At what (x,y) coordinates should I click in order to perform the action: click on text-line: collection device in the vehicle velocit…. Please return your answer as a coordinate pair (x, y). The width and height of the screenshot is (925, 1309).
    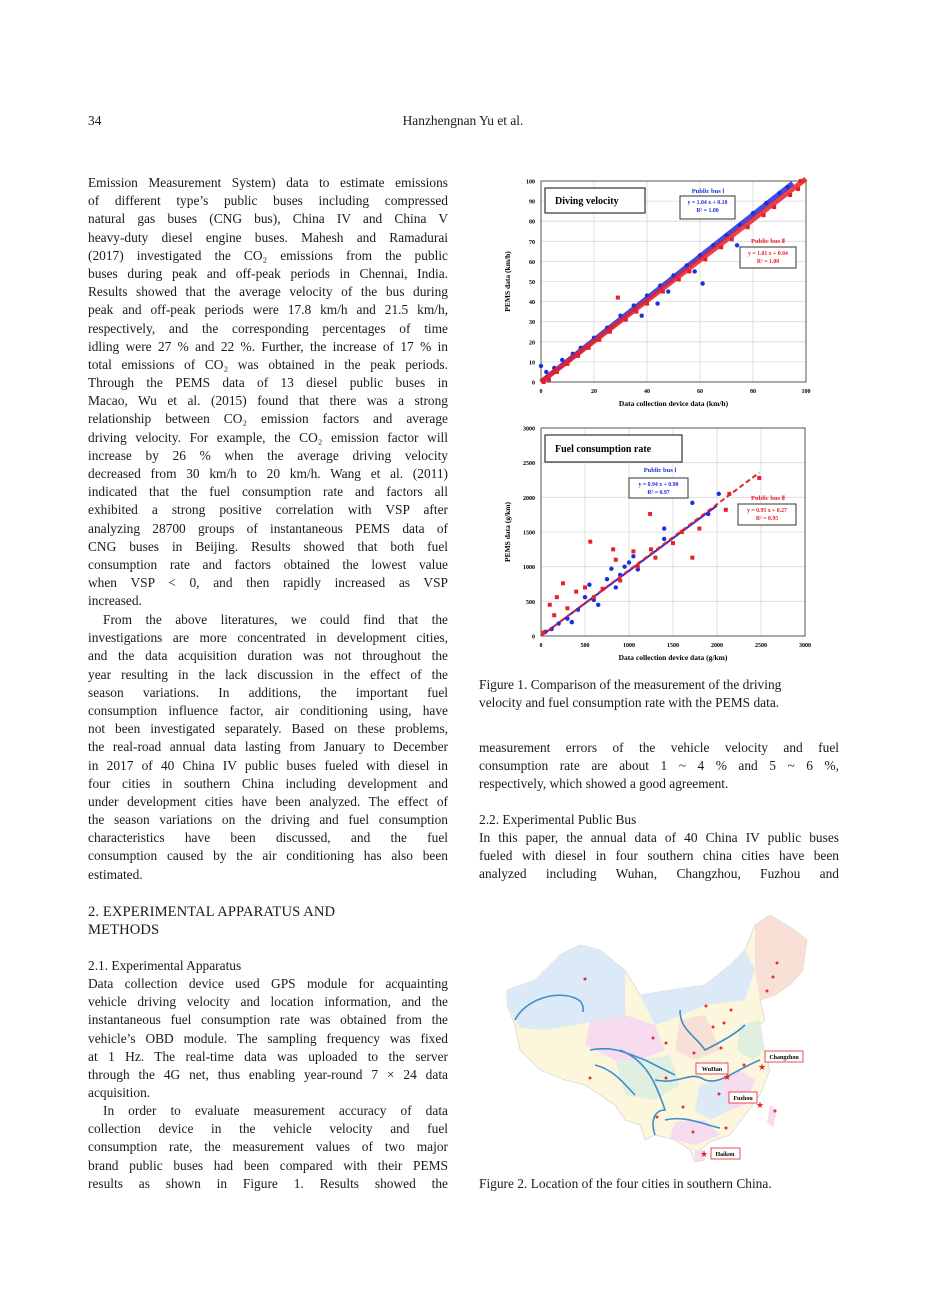
    Looking at the image, I should click on (268, 1129).